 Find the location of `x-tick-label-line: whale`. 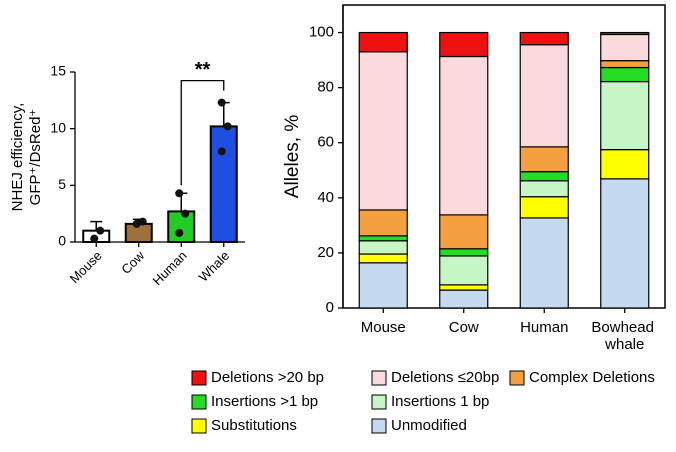

x-tick-label-line: whale is located at coordinates (624, 344).